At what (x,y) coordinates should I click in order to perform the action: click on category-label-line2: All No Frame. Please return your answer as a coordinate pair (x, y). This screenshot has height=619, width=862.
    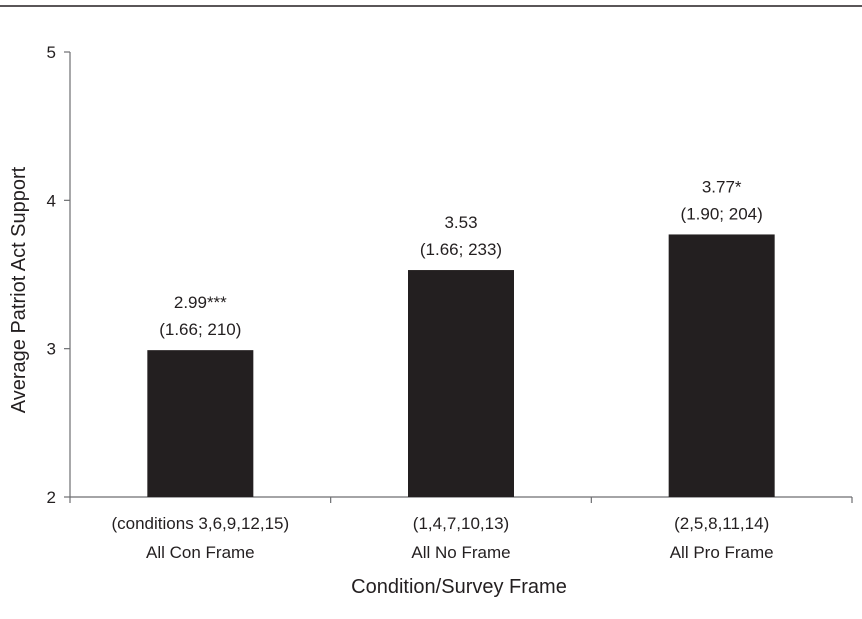
    Looking at the image, I should click on (460, 552).